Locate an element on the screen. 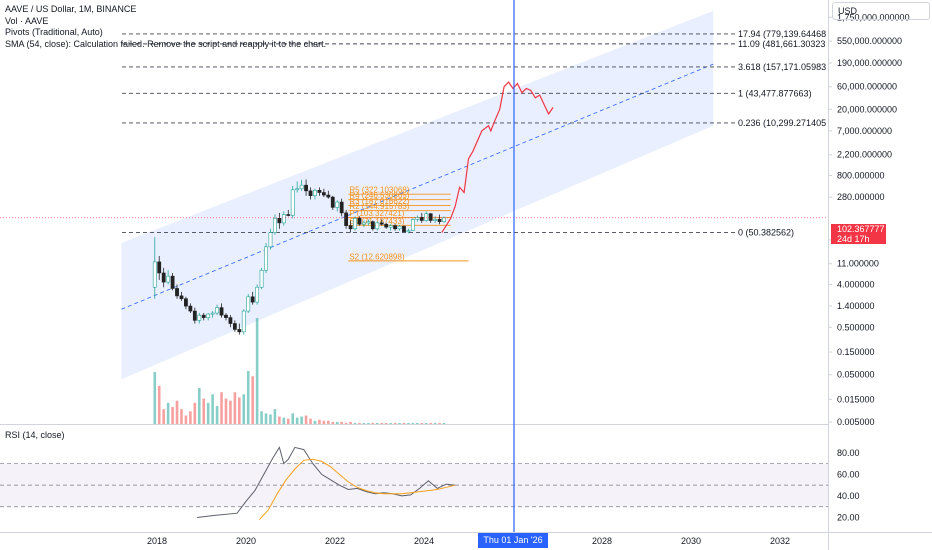 The height and width of the screenshot is (550, 932). rsi-legend: RSI (14, close) is located at coordinates (35, 435).